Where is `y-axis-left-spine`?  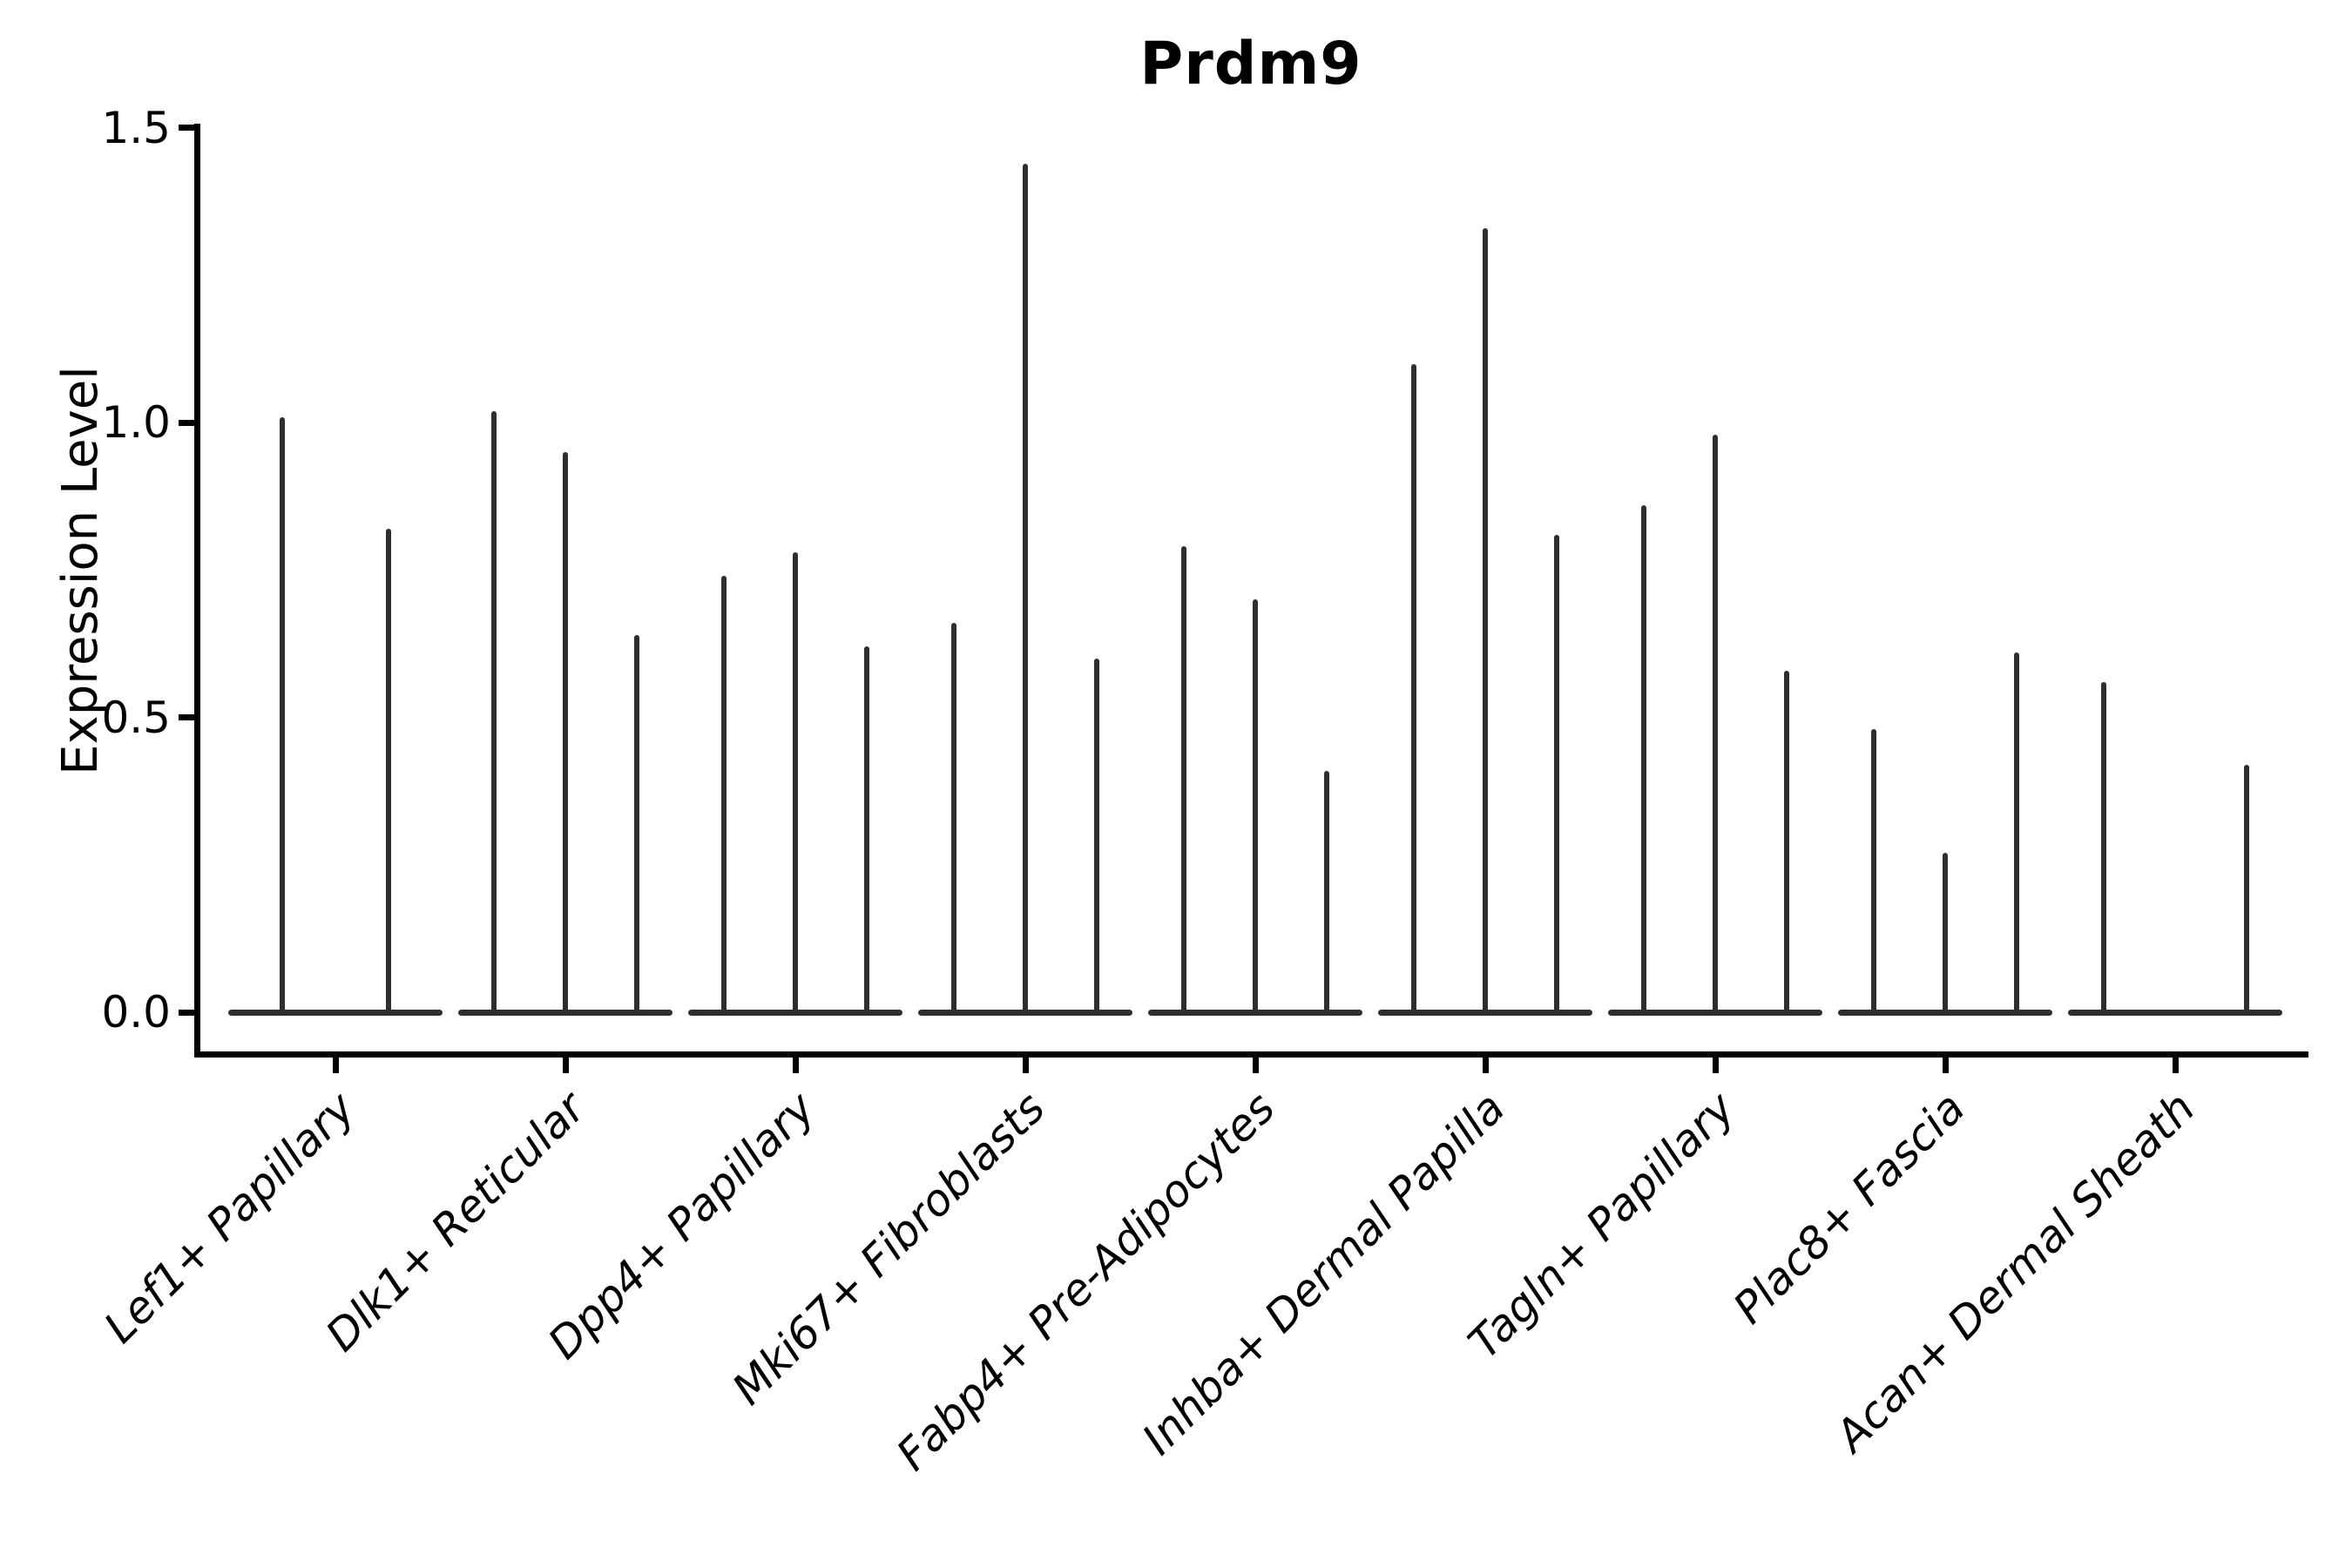
y-axis-left-spine is located at coordinates (197, 591).